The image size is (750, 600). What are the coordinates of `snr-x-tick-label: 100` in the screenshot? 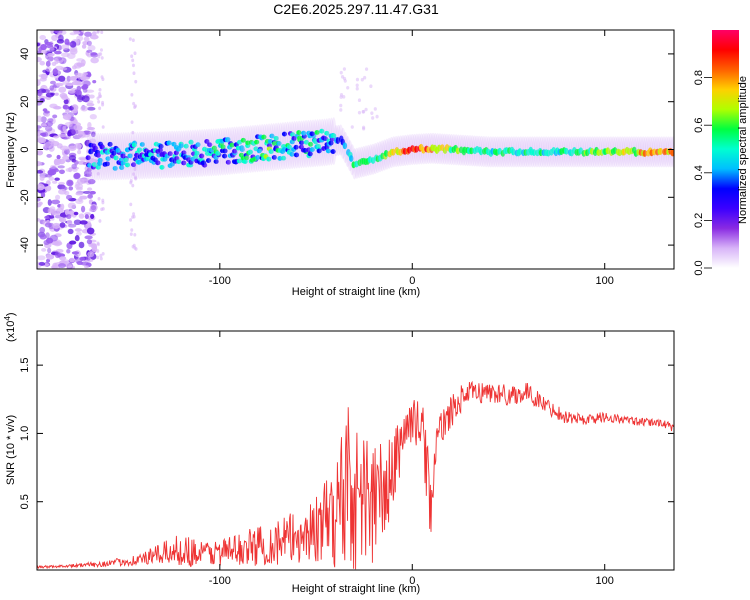 It's located at (605, 581).